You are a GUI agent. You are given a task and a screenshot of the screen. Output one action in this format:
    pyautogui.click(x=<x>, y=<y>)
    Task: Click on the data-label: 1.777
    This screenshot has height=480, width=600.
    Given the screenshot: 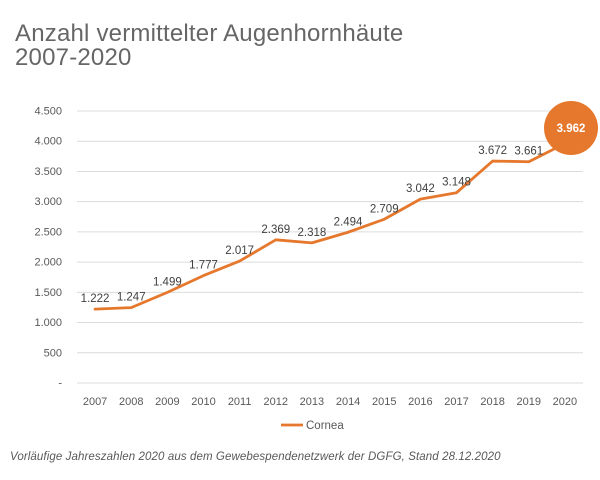 What is the action you would take?
    pyautogui.click(x=203, y=266)
    